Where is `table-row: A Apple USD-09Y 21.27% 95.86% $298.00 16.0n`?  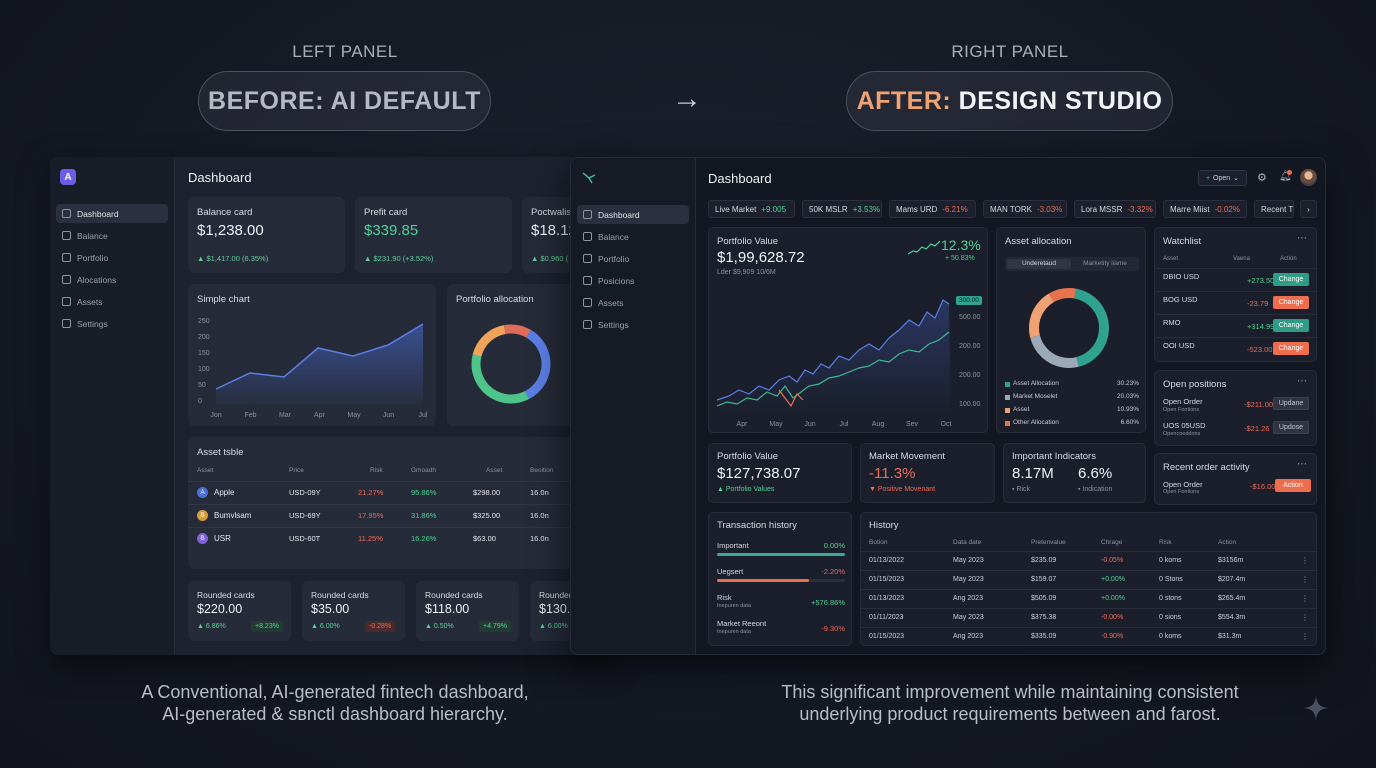
table-row: A Apple USD-09Y 21.27% 95.86% $298.00 16.0n is located at coordinates (399, 492).